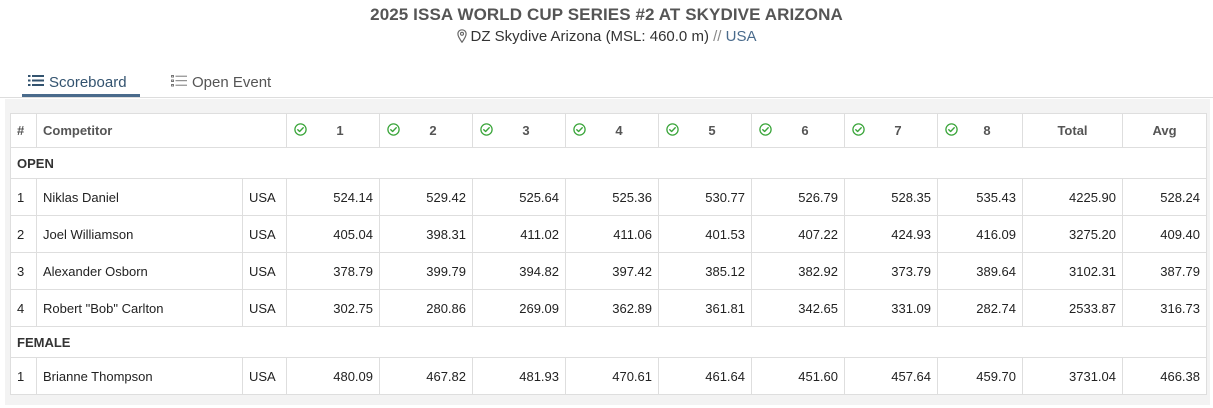  I want to click on map-pin-icon, so click(461, 38).